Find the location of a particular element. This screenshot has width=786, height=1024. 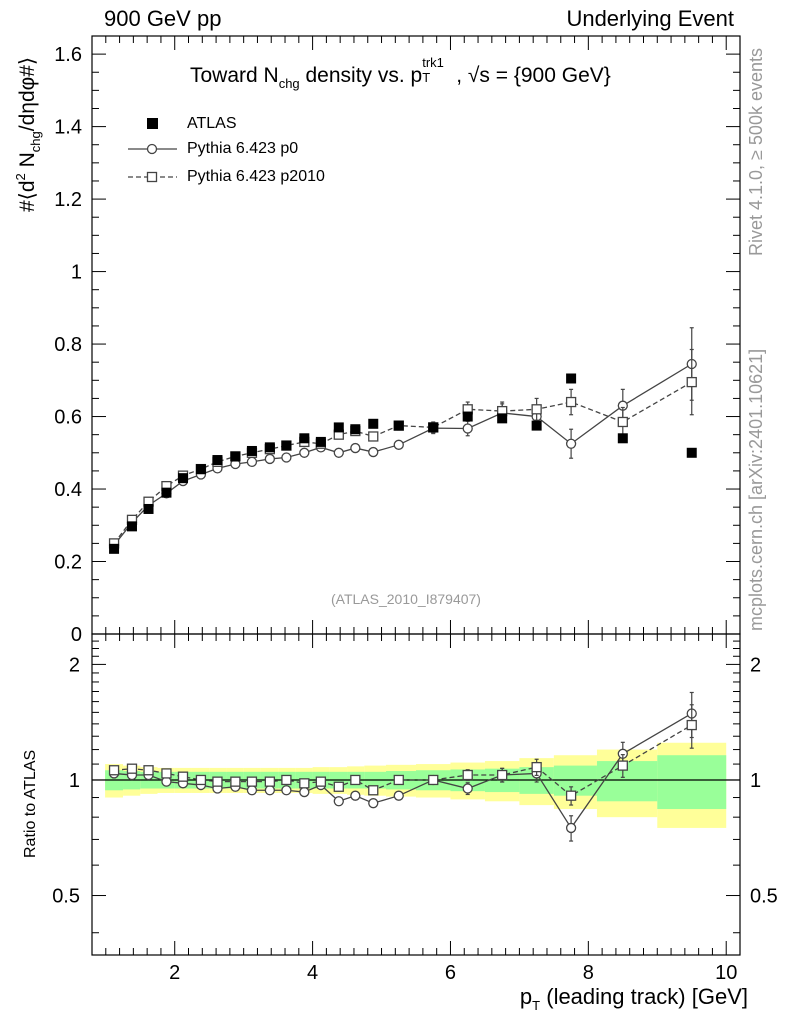

y-tick-label: 1.6 is located at coordinates (68, 55).